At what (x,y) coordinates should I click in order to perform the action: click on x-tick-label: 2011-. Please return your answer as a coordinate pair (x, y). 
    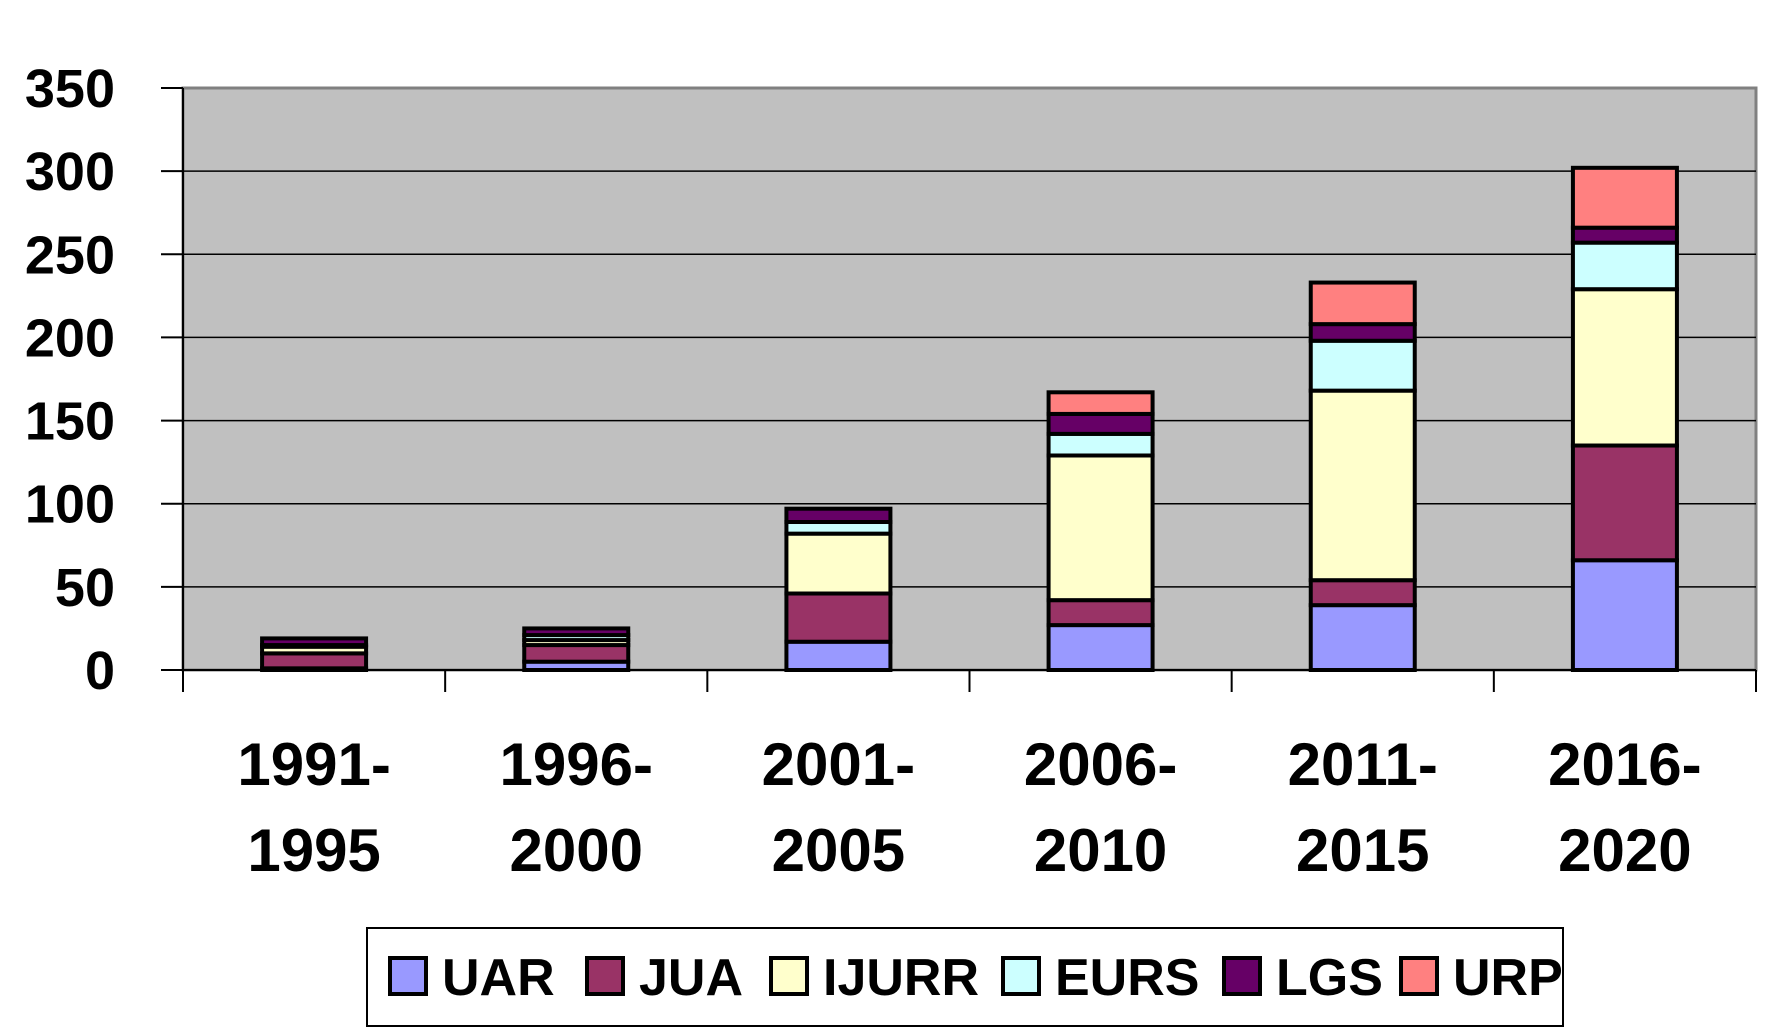
    Looking at the image, I should click on (1363, 764).